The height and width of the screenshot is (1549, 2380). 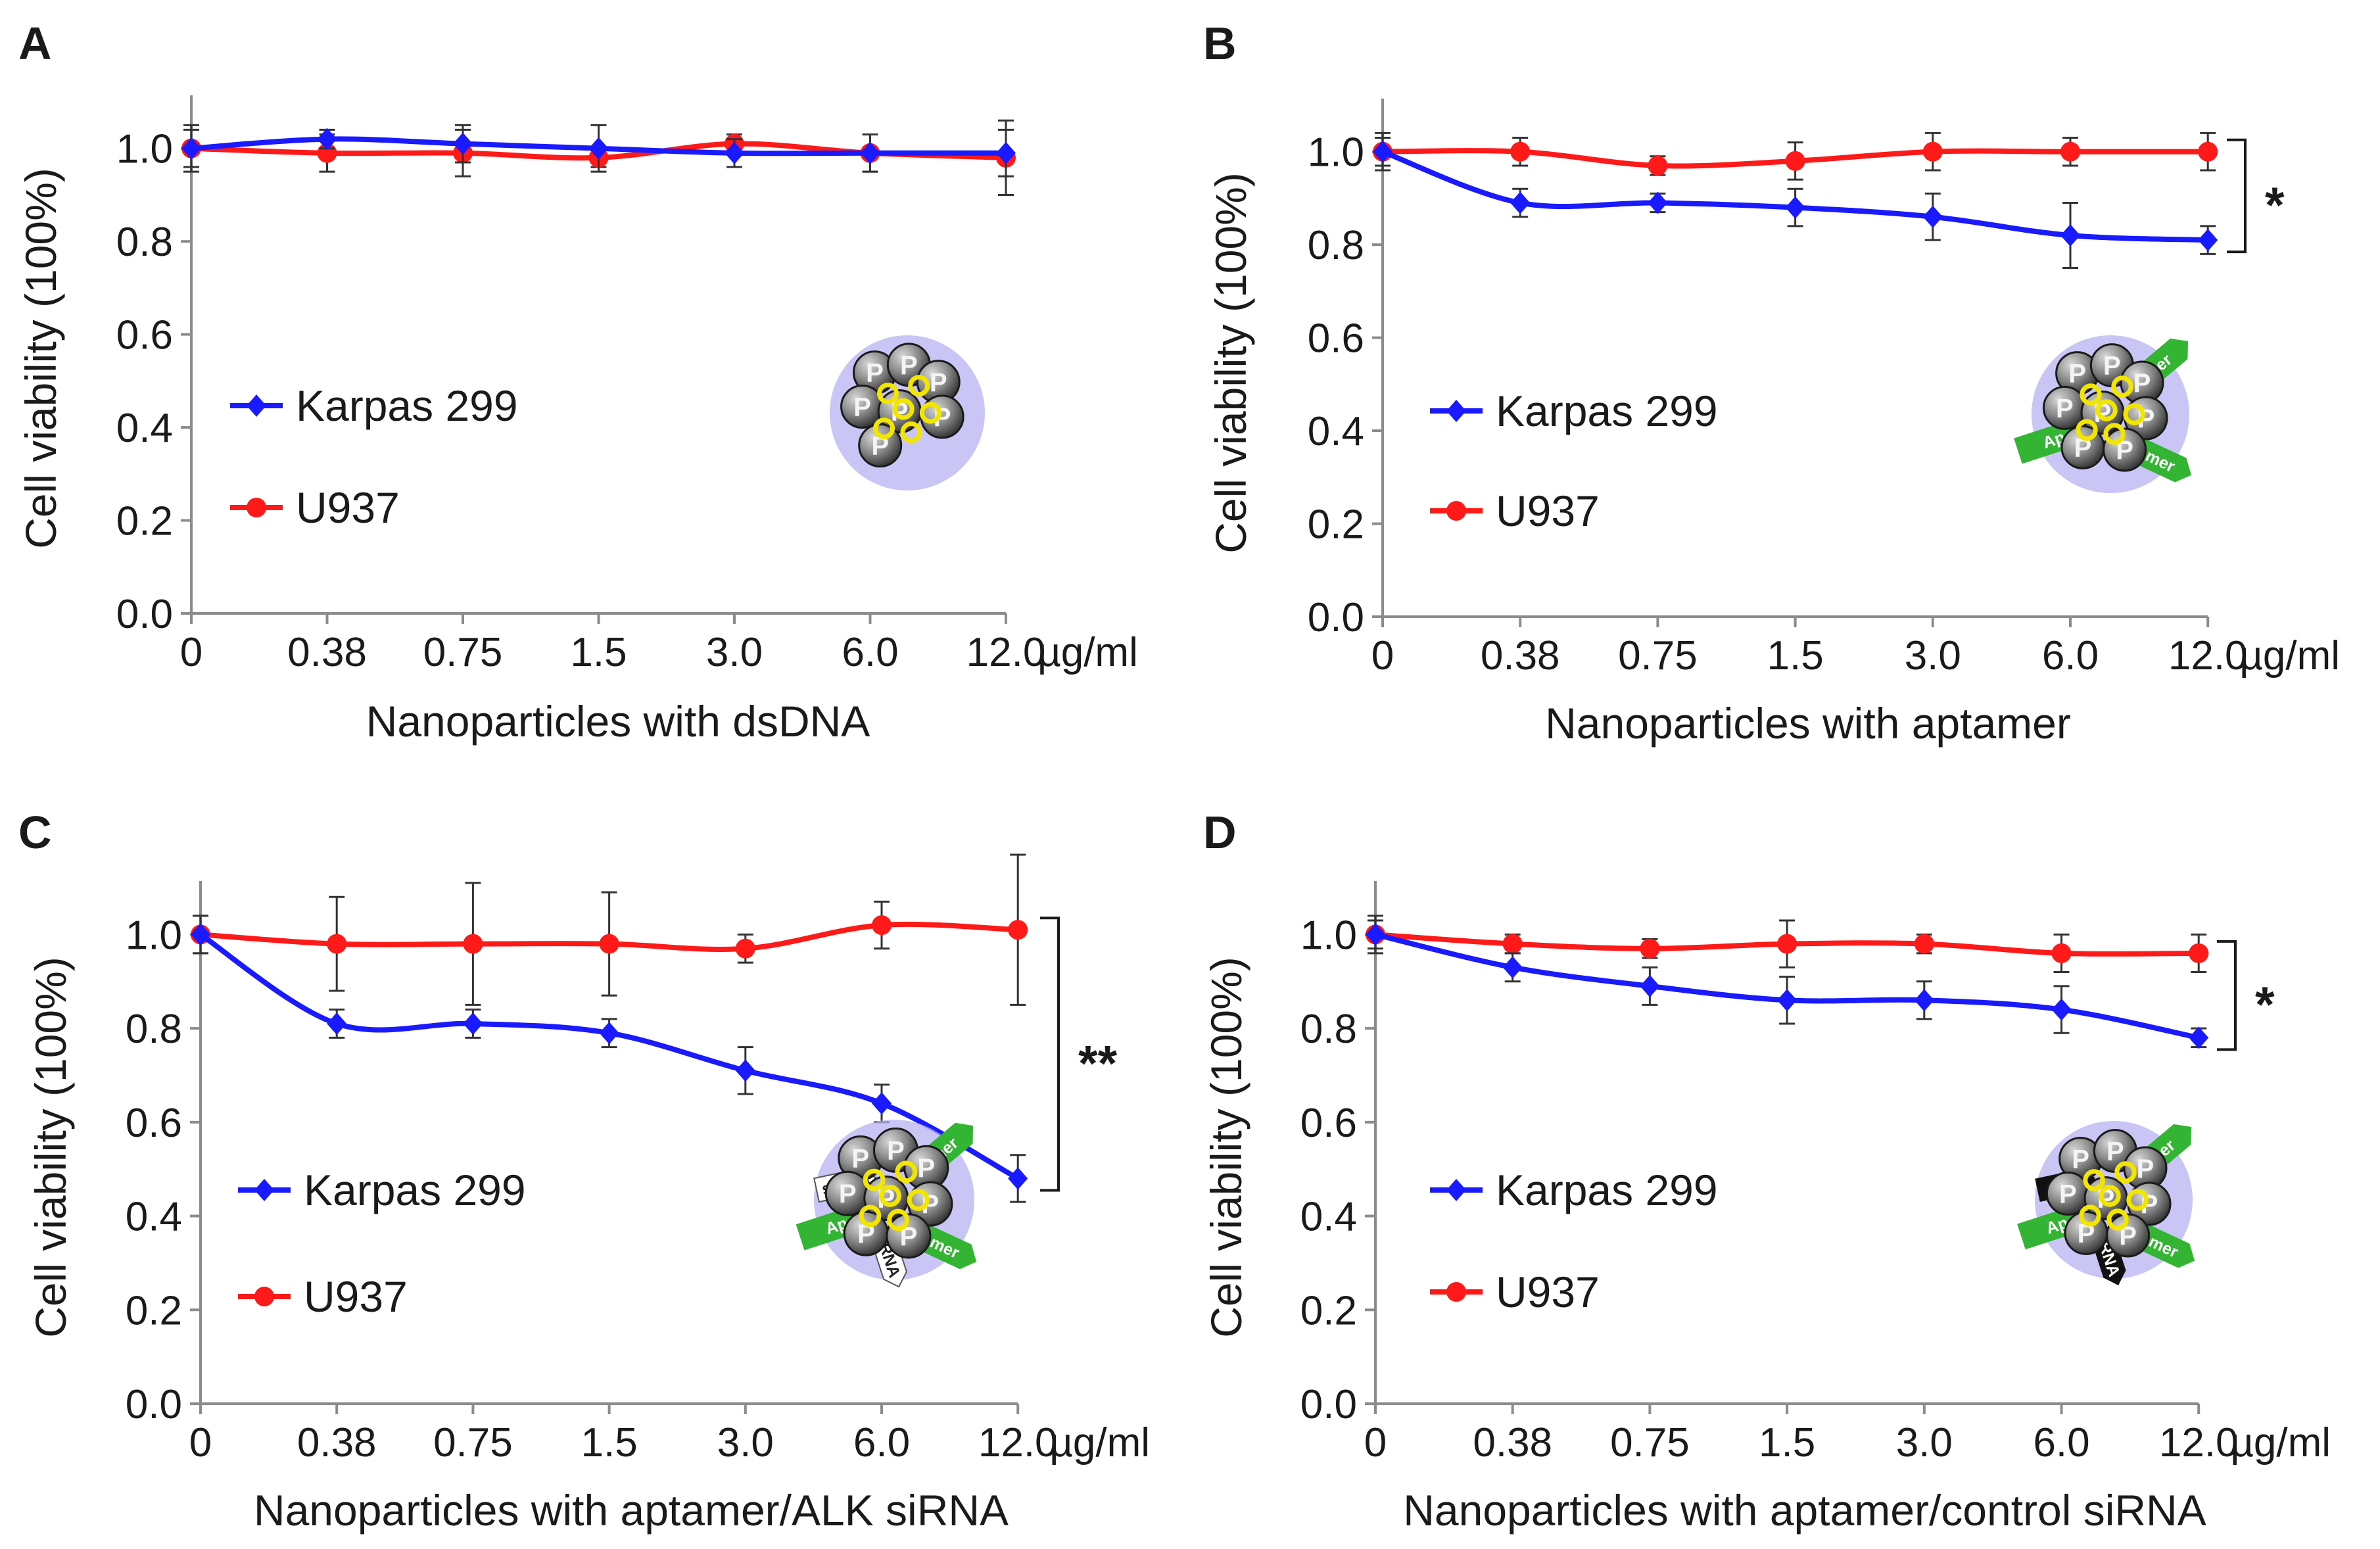 What do you see at coordinates (1098, 1063) in the screenshot?
I see `significance-marker: **` at bounding box center [1098, 1063].